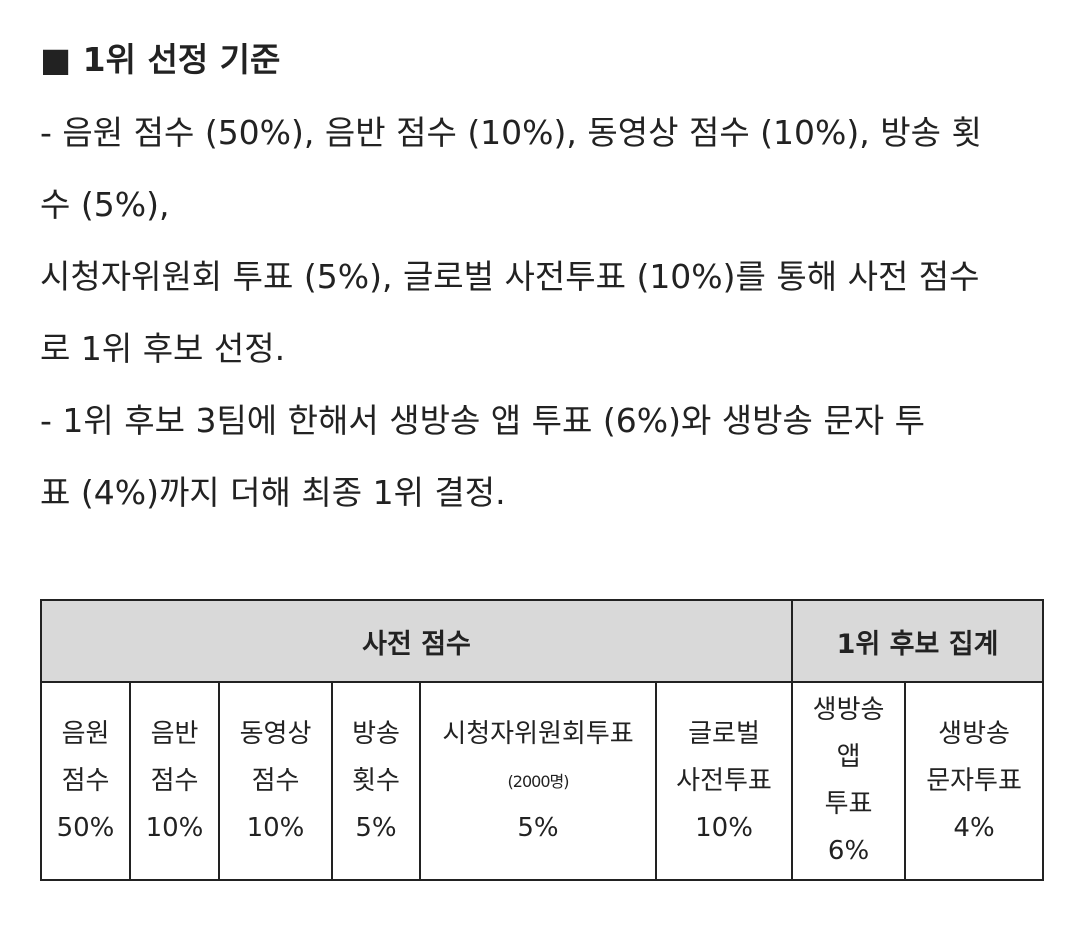 The width and height of the screenshot is (1080, 931). What do you see at coordinates (174, 733) in the screenshot?
I see `cell-line: 음반` at bounding box center [174, 733].